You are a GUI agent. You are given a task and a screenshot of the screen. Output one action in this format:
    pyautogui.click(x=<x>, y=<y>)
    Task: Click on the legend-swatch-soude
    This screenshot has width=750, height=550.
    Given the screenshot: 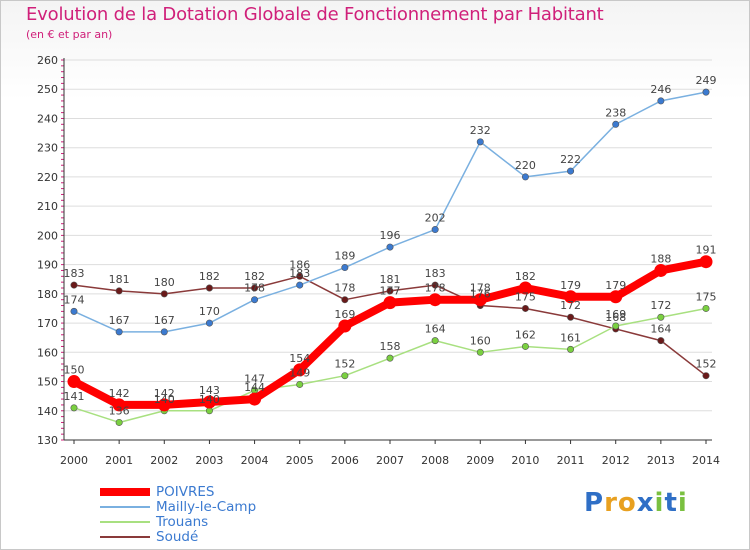 What is the action you would take?
    pyautogui.click(x=125, y=537)
    